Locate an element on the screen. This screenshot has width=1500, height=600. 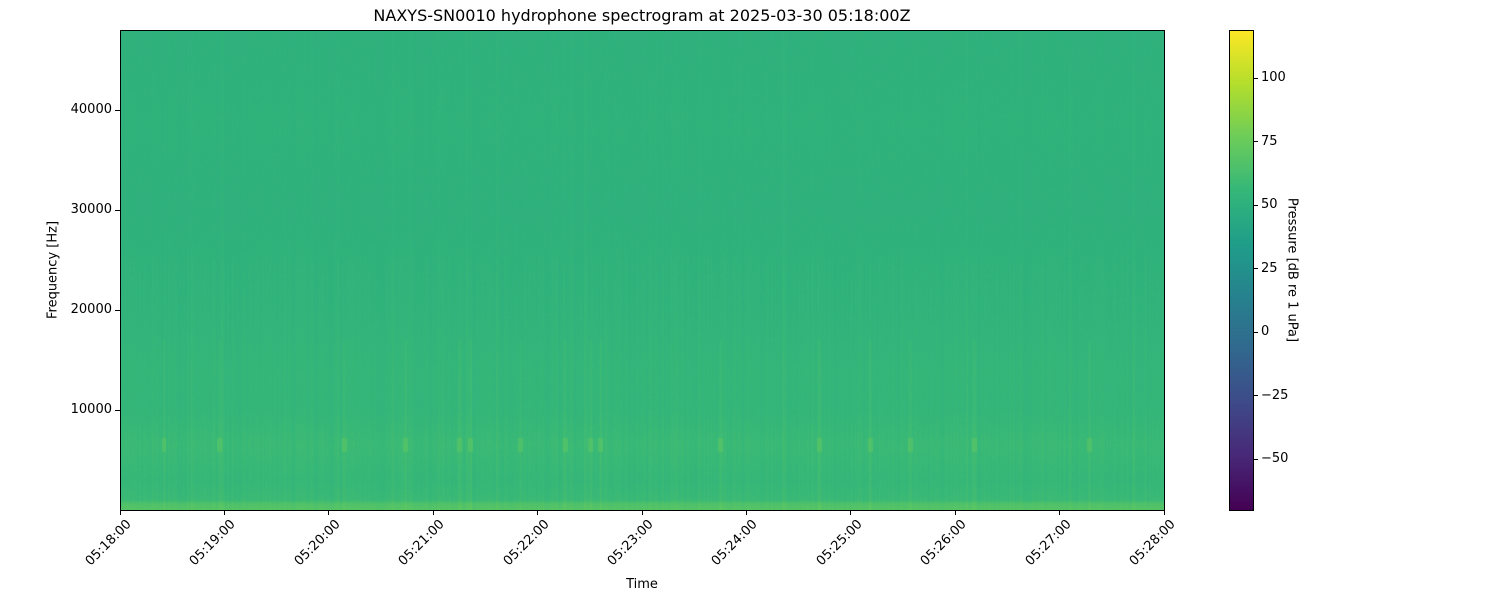
colorbar-label: Pressure [dB re 1 uPa] is located at coordinates (1292, 270).